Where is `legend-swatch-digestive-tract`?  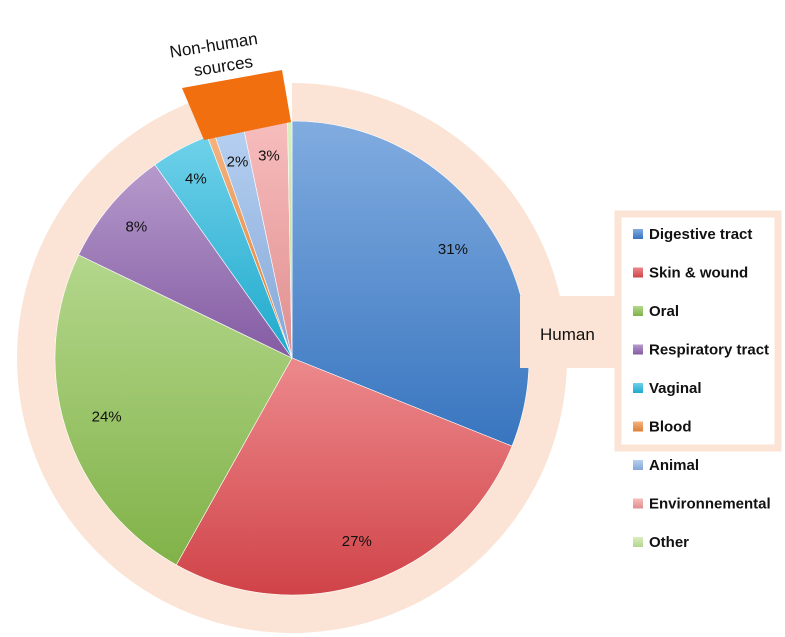 legend-swatch-digestive-tract is located at coordinates (638, 234).